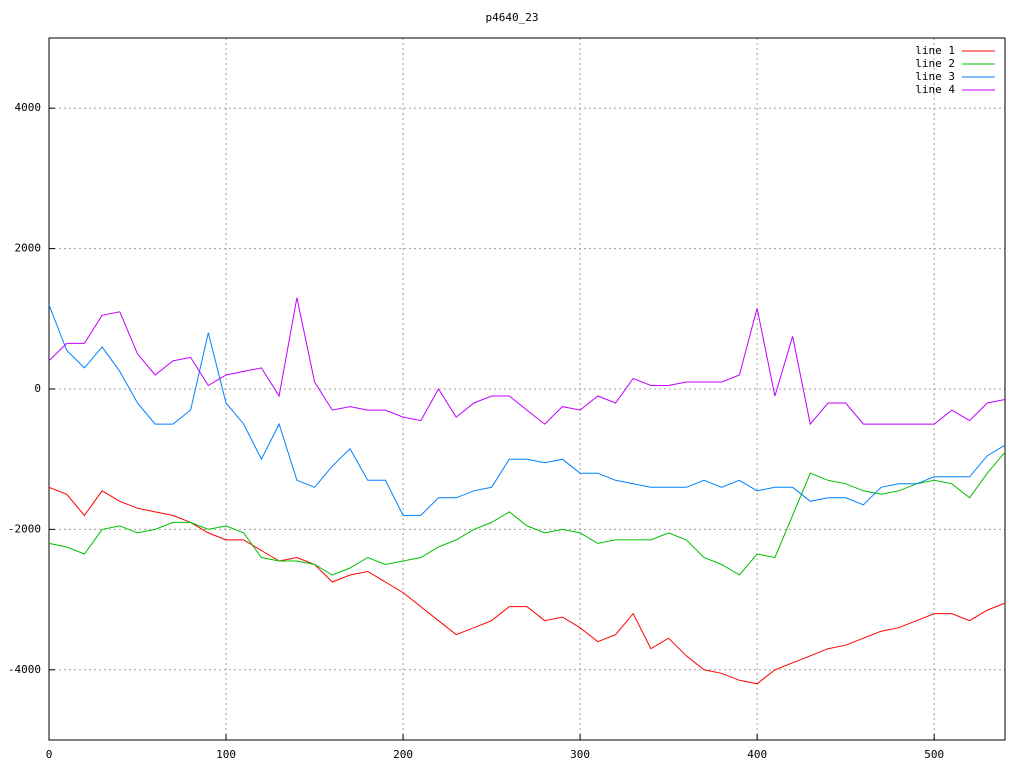 The height and width of the screenshot is (768, 1024). Describe the element at coordinates (935, 89) in the screenshot. I see `legend-label: line 4` at that location.